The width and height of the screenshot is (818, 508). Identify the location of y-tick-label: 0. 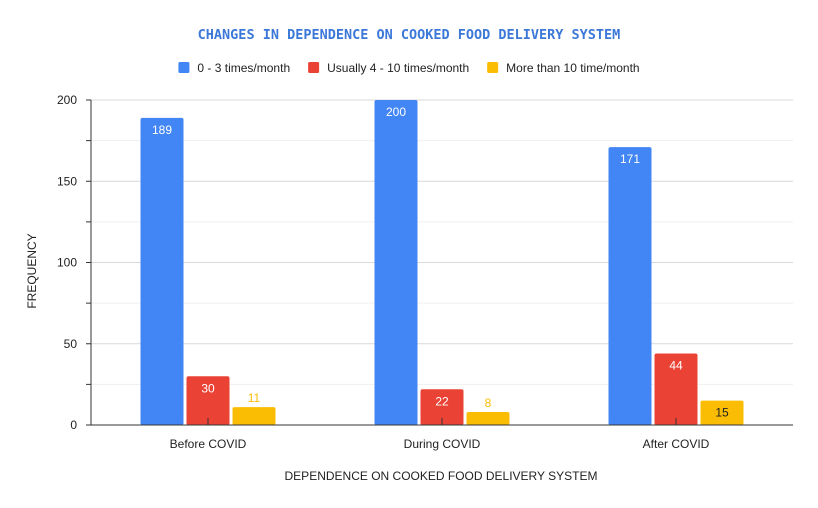
(73, 425).